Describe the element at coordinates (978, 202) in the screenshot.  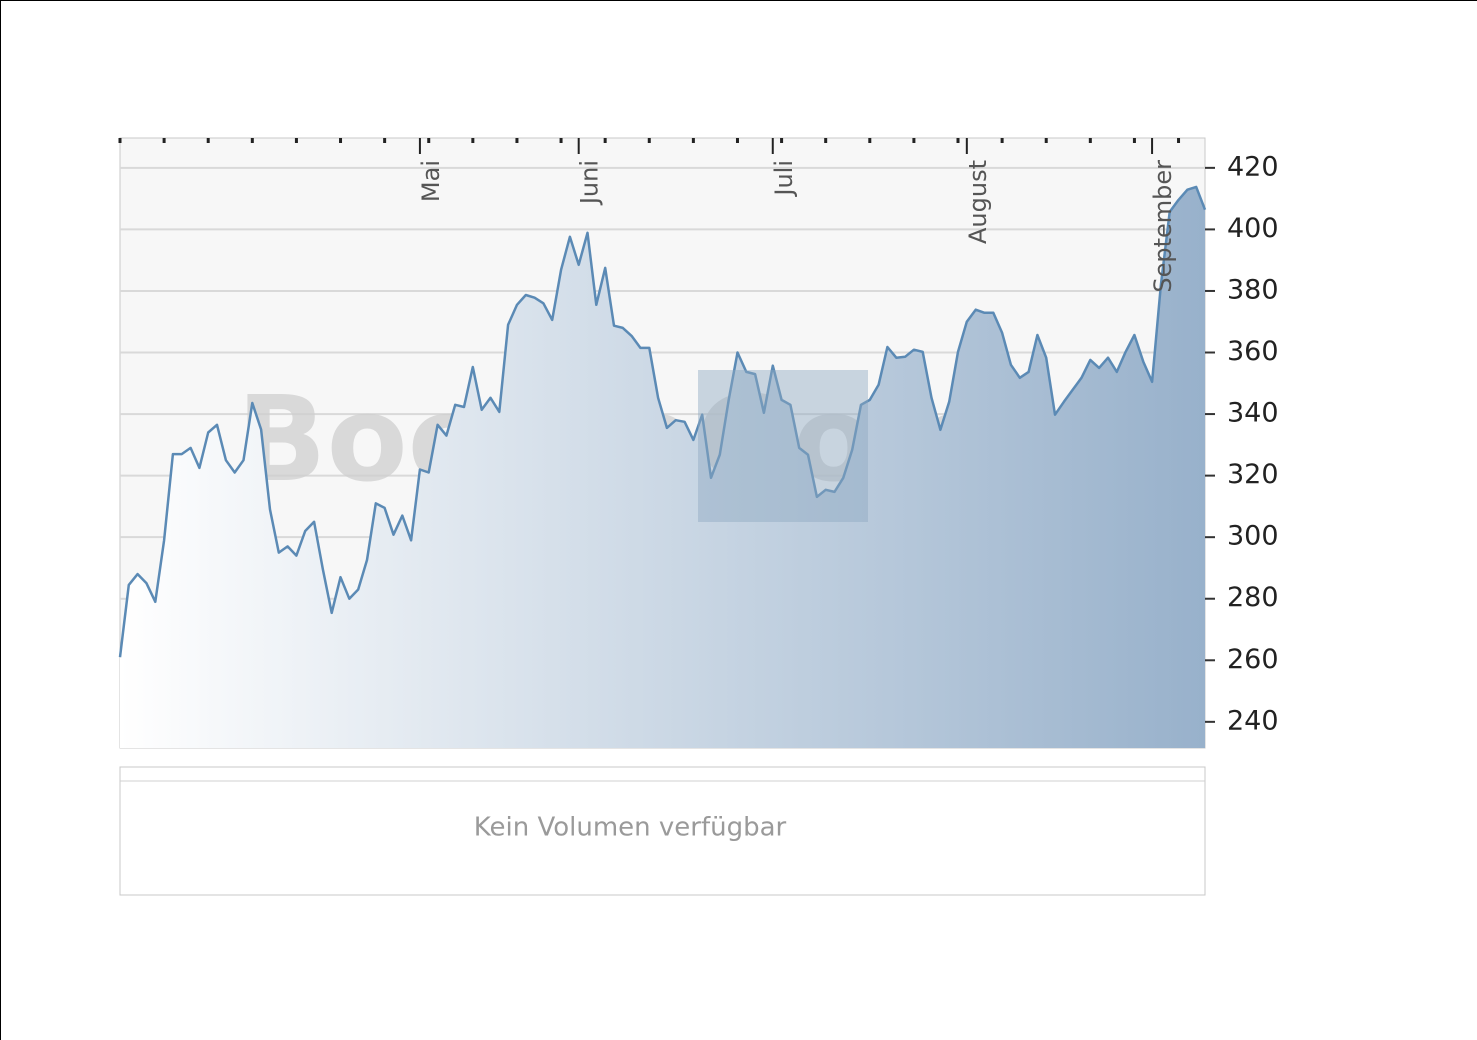
I see `month-label: August` at that location.